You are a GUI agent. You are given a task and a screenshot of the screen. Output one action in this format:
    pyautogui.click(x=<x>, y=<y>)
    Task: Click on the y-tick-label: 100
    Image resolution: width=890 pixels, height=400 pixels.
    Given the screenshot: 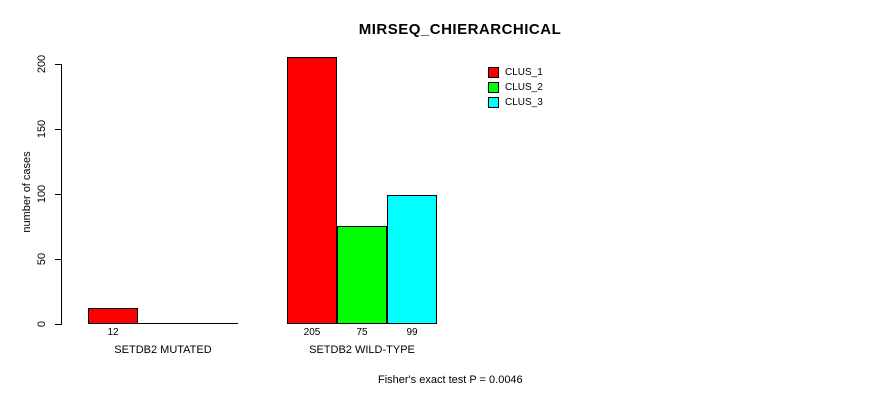 What is the action you would take?
    pyautogui.click(x=42, y=194)
    